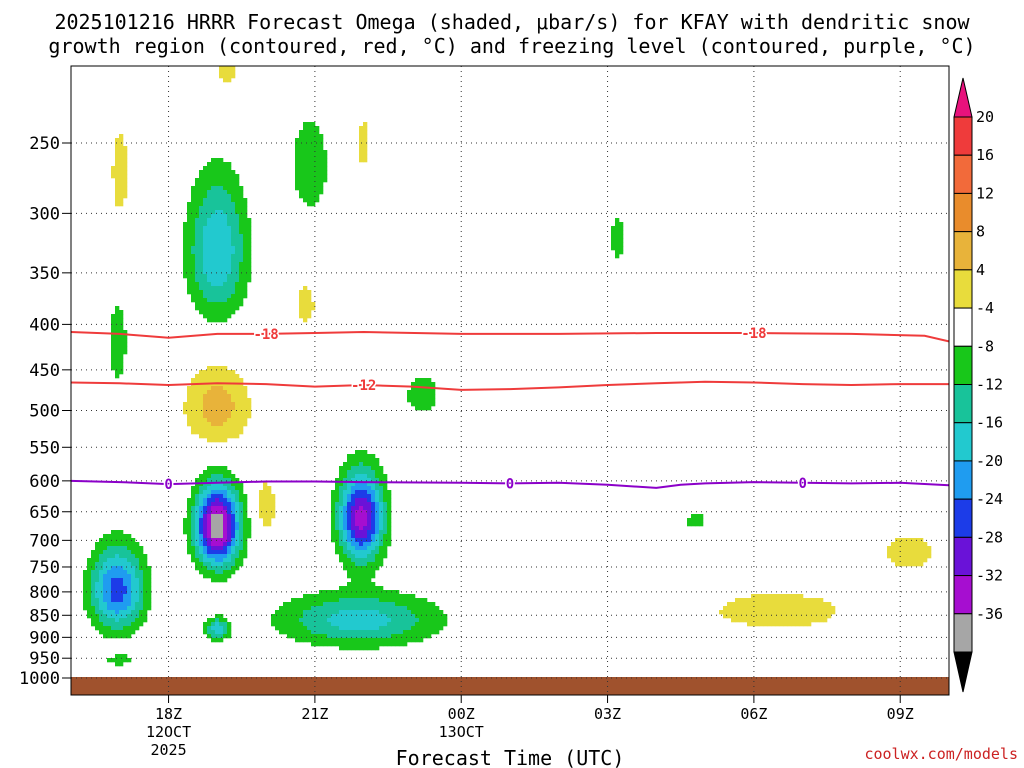 Image resolution: width=1024 pixels, height=768 pixels. Describe the element at coordinates (941, 754) in the screenshot. I see `credit-link: coolwx.com/models` at that location.